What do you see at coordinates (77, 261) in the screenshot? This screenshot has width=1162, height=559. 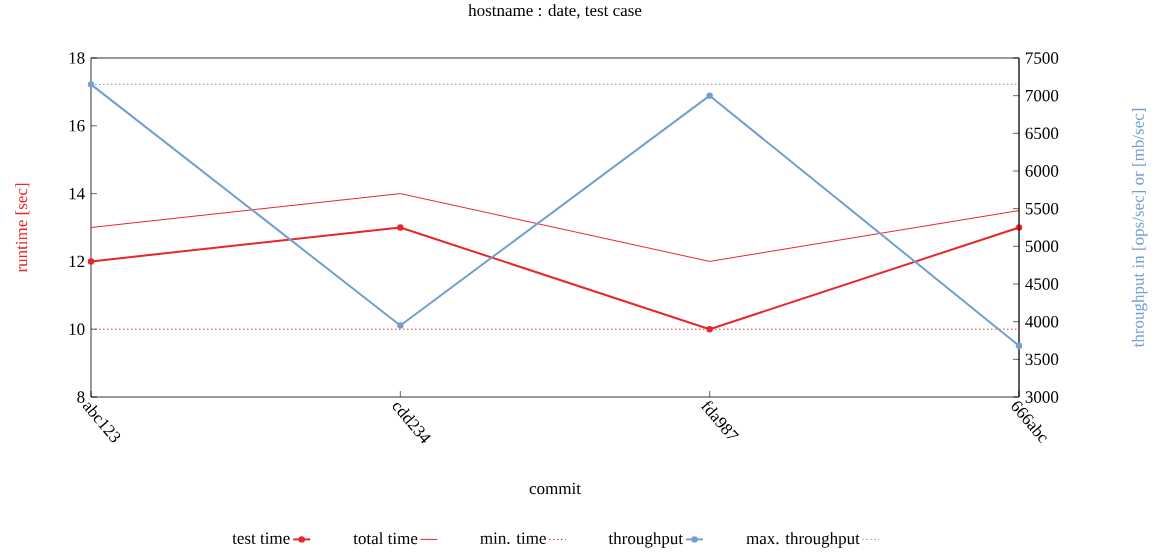 I see `y-tick-label: 12` at bounding box center [77, 261].